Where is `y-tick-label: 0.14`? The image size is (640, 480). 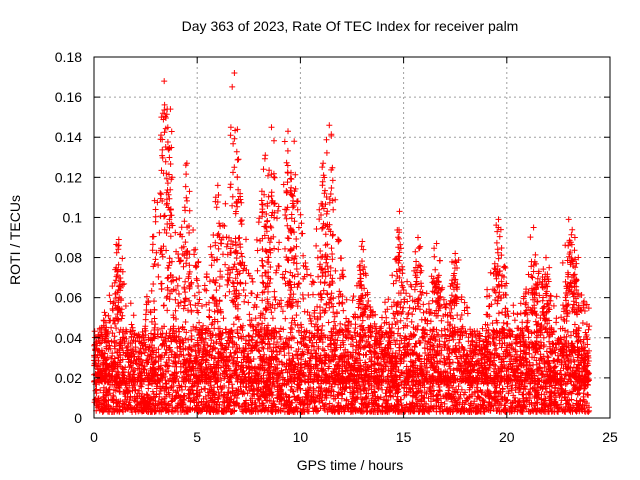
y-tick-label: 0.14 is located at coordinates (68, 137).